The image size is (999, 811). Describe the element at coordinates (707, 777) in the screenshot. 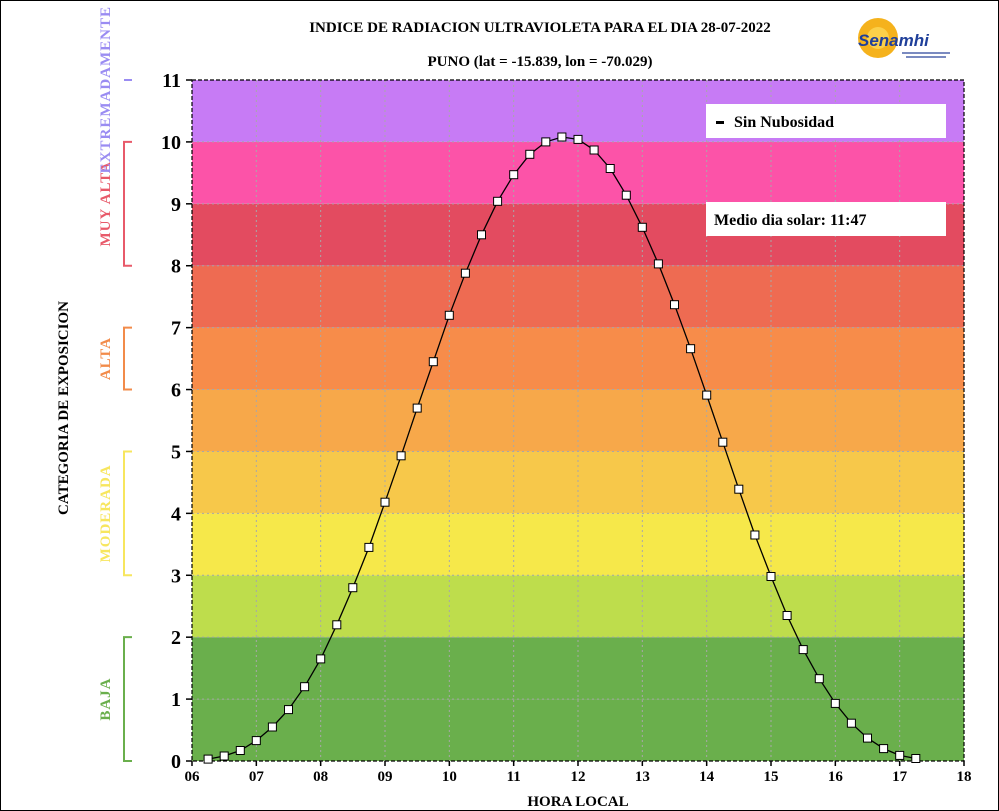

I see `x-tick-label: 14` at that location.